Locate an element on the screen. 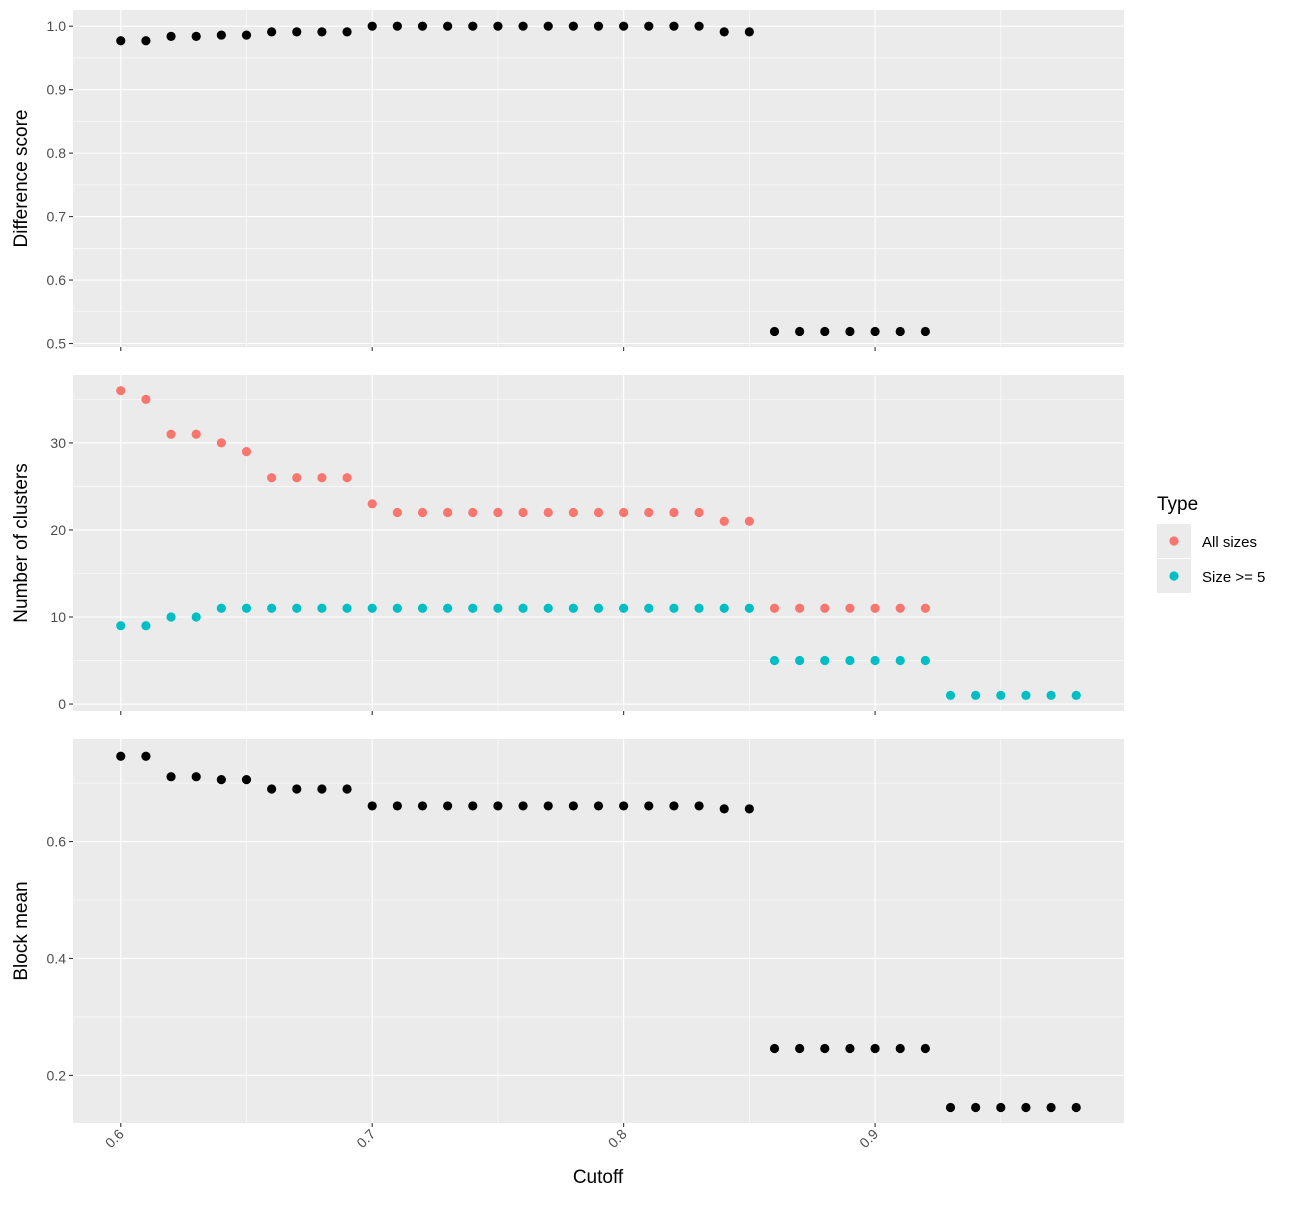 The image size is (1300, 1205). legend-title: Type is located at coordinates (1177, 504).